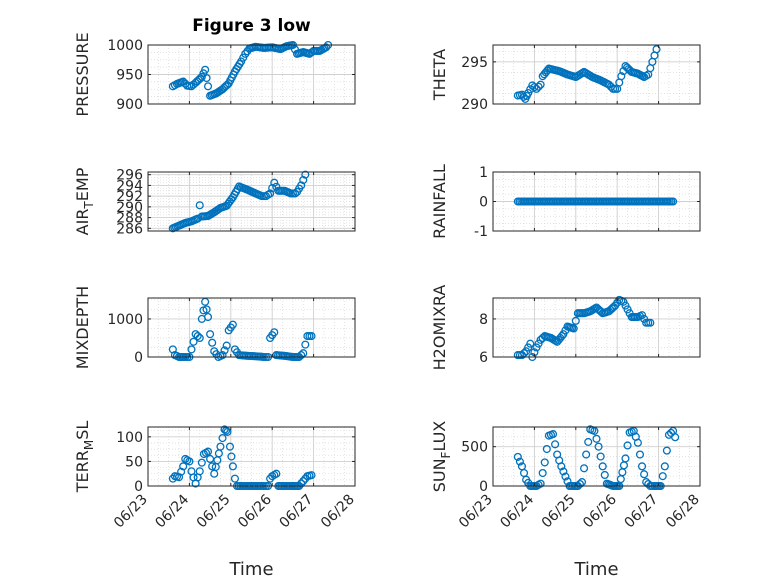 The height and width of the screenshot is (583, 778). I want to click on y-tick-label: 50, so click(134, 462).